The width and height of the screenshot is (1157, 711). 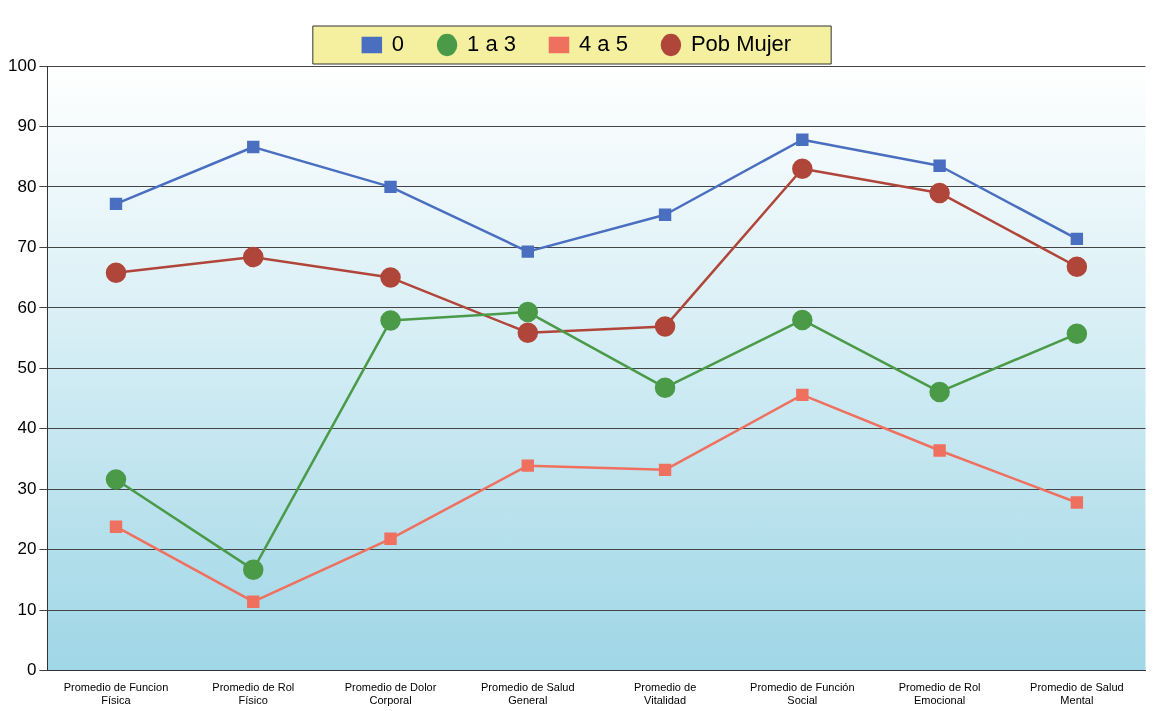 I want to click on y-tick-label: 10, so click(x=27, y=609).